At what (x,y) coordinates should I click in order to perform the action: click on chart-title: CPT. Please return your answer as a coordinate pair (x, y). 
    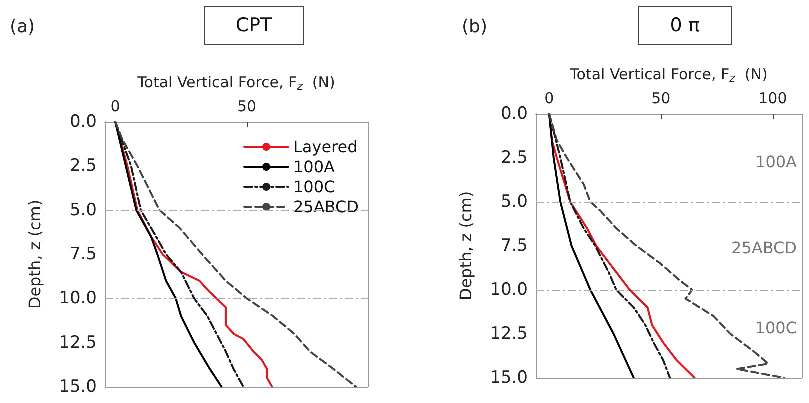
    Looking at the image, I should click on (254, 25).